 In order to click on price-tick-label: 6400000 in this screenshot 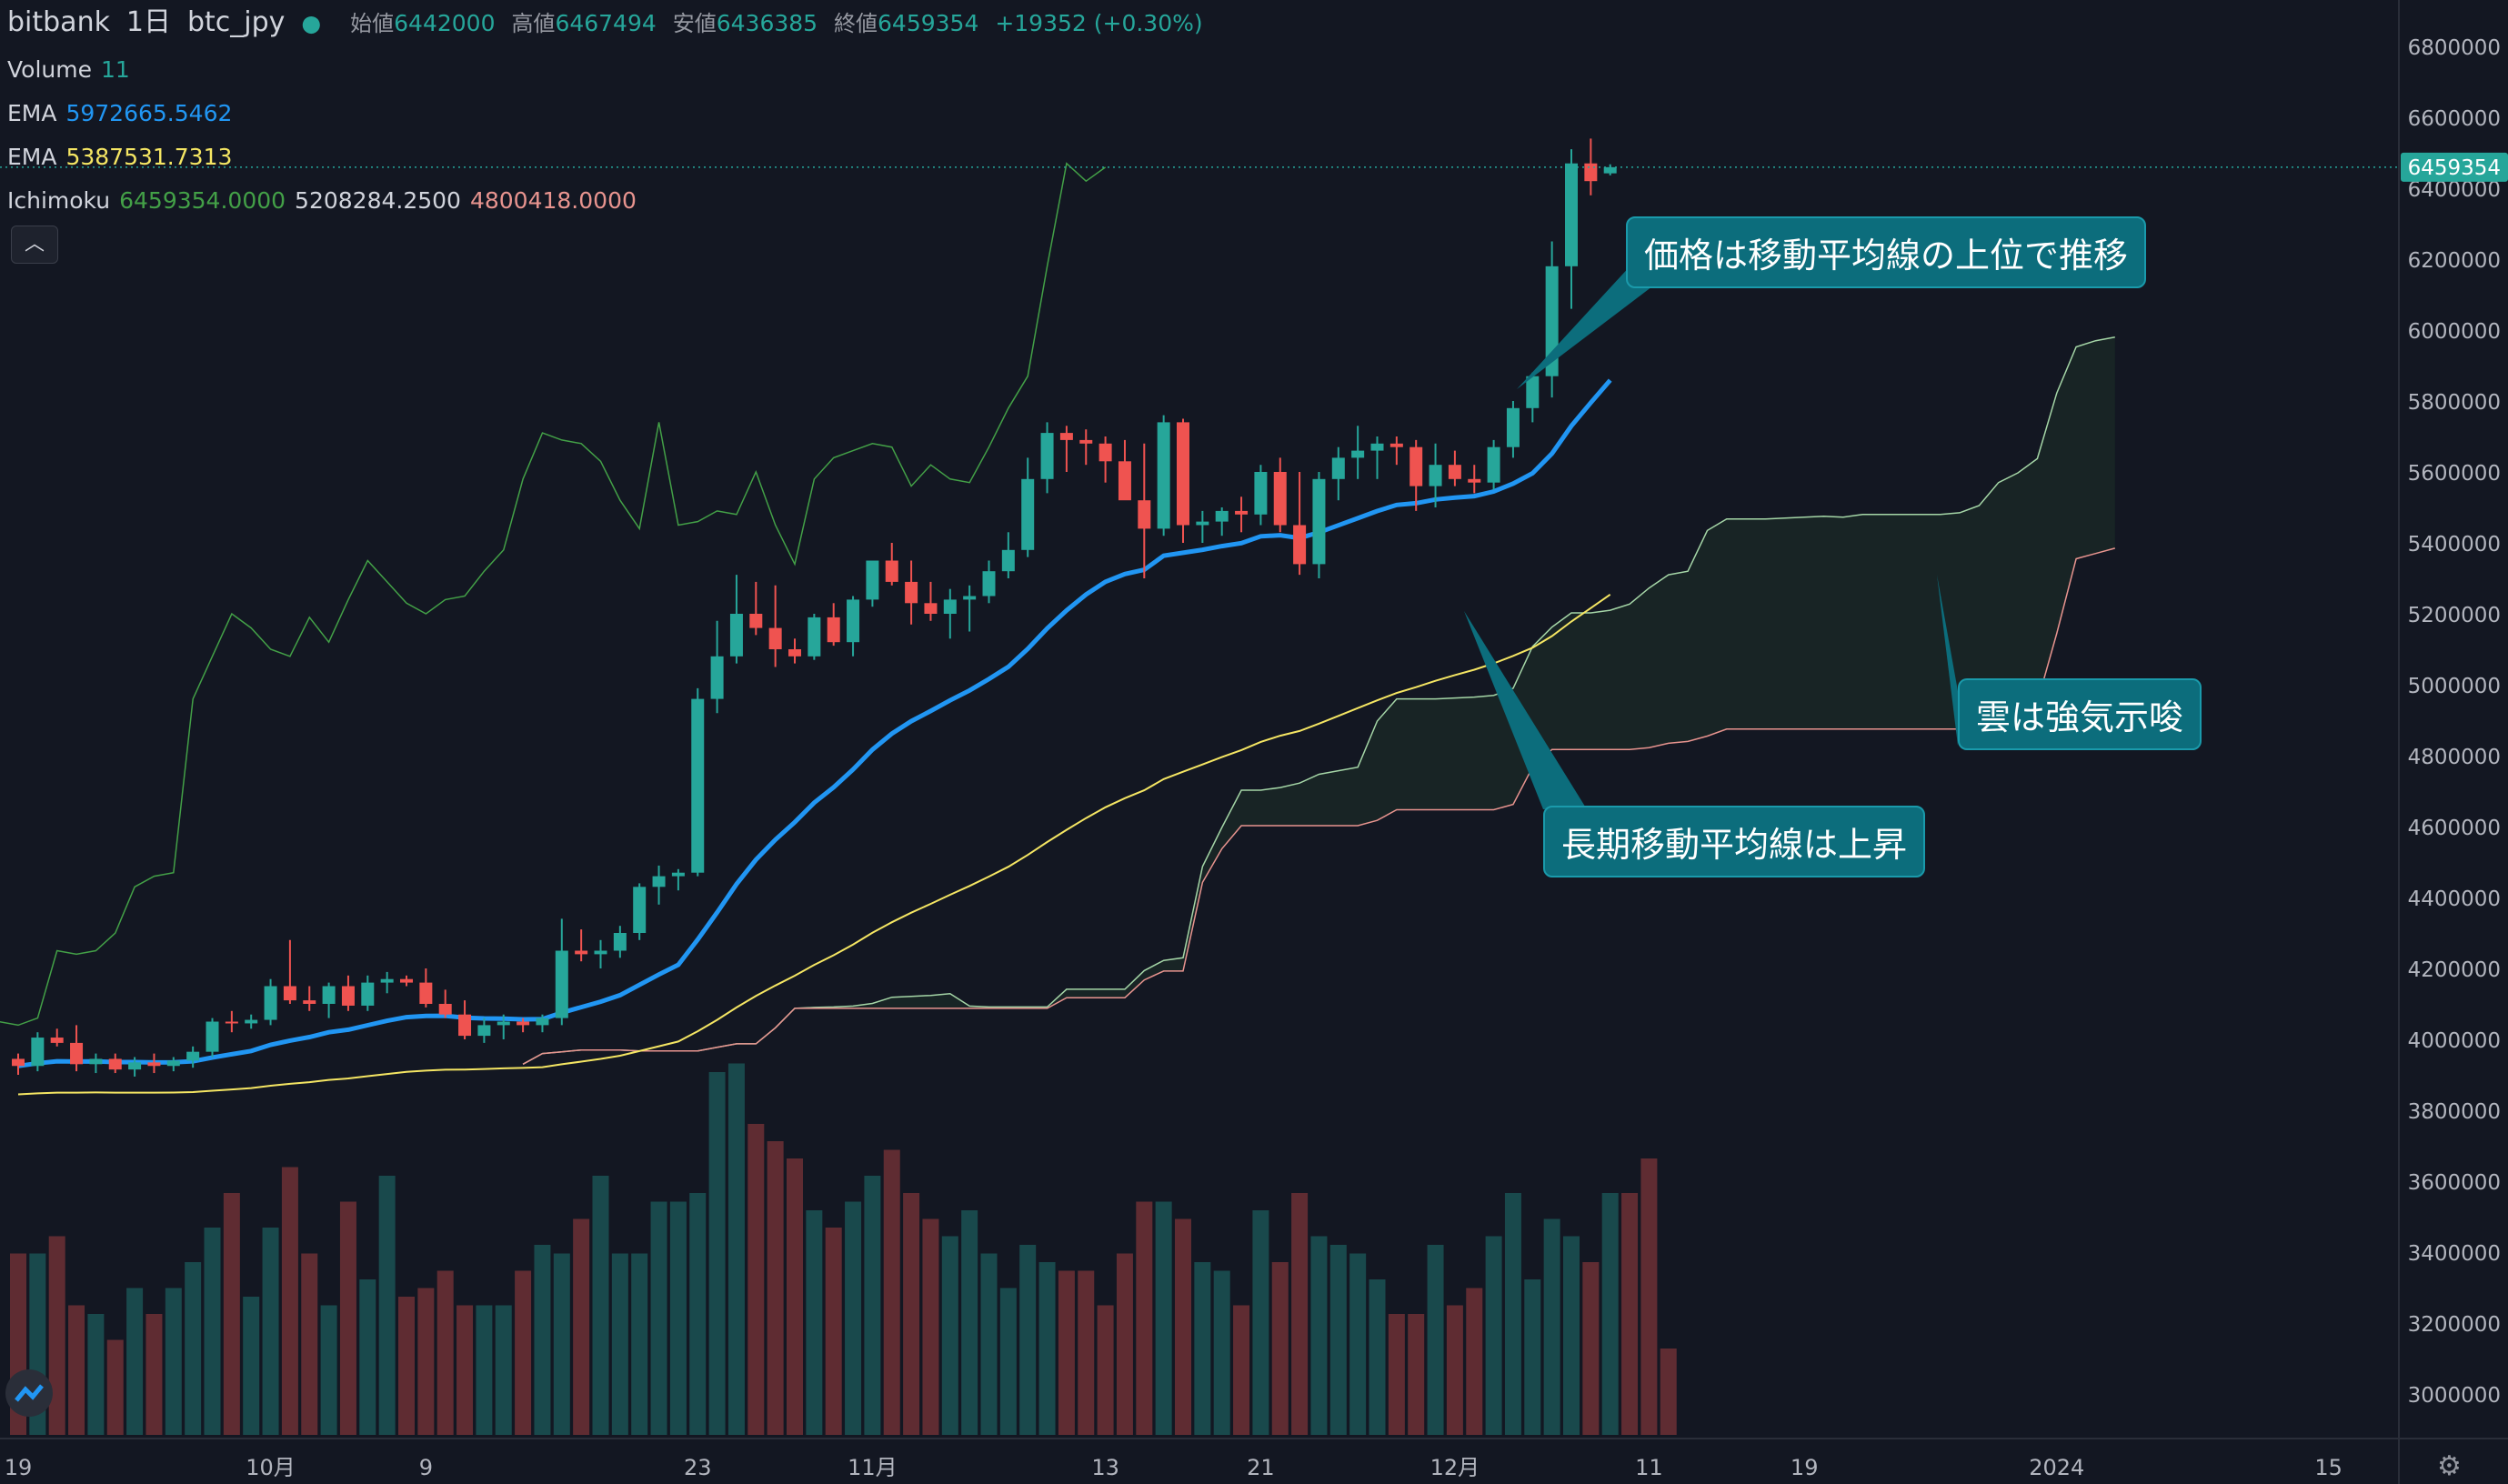, I will do `click(2454, 190)`.